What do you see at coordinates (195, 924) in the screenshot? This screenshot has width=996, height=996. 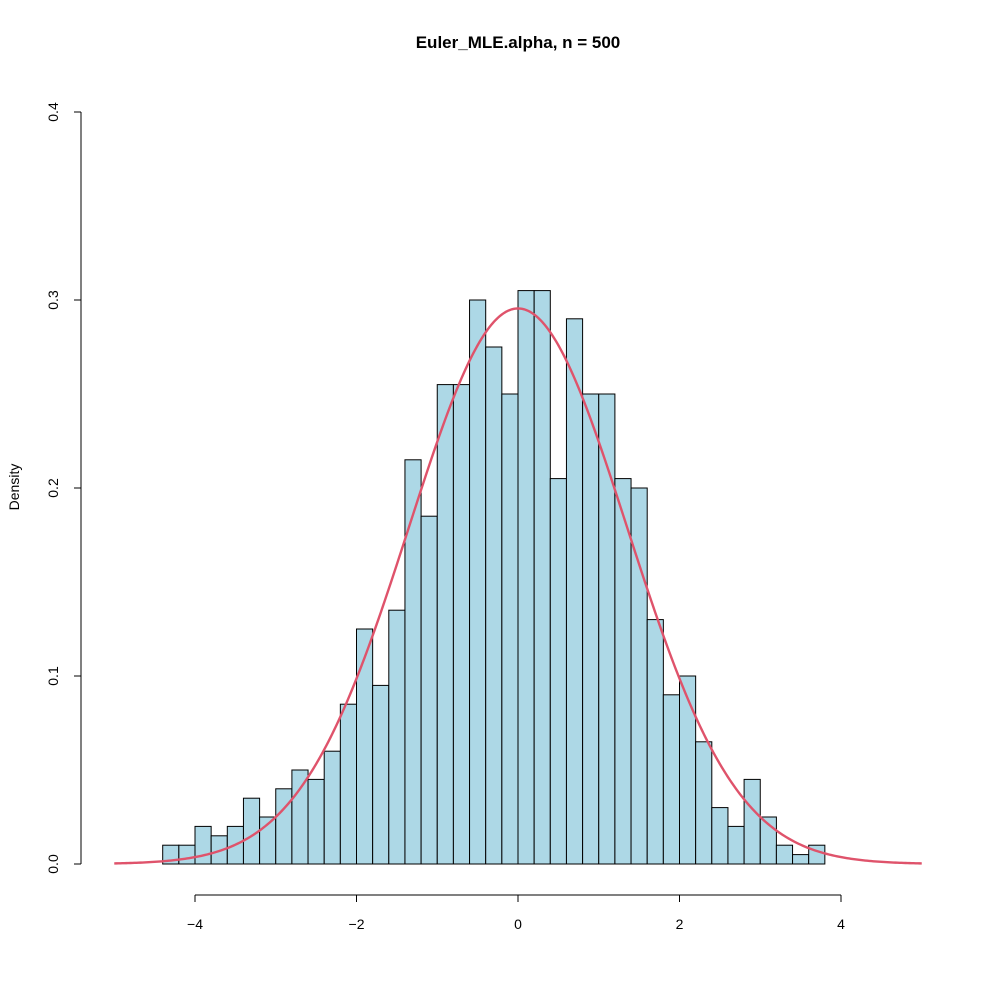 I see `x-tick-label: −4` at bounding box center [195, 924].